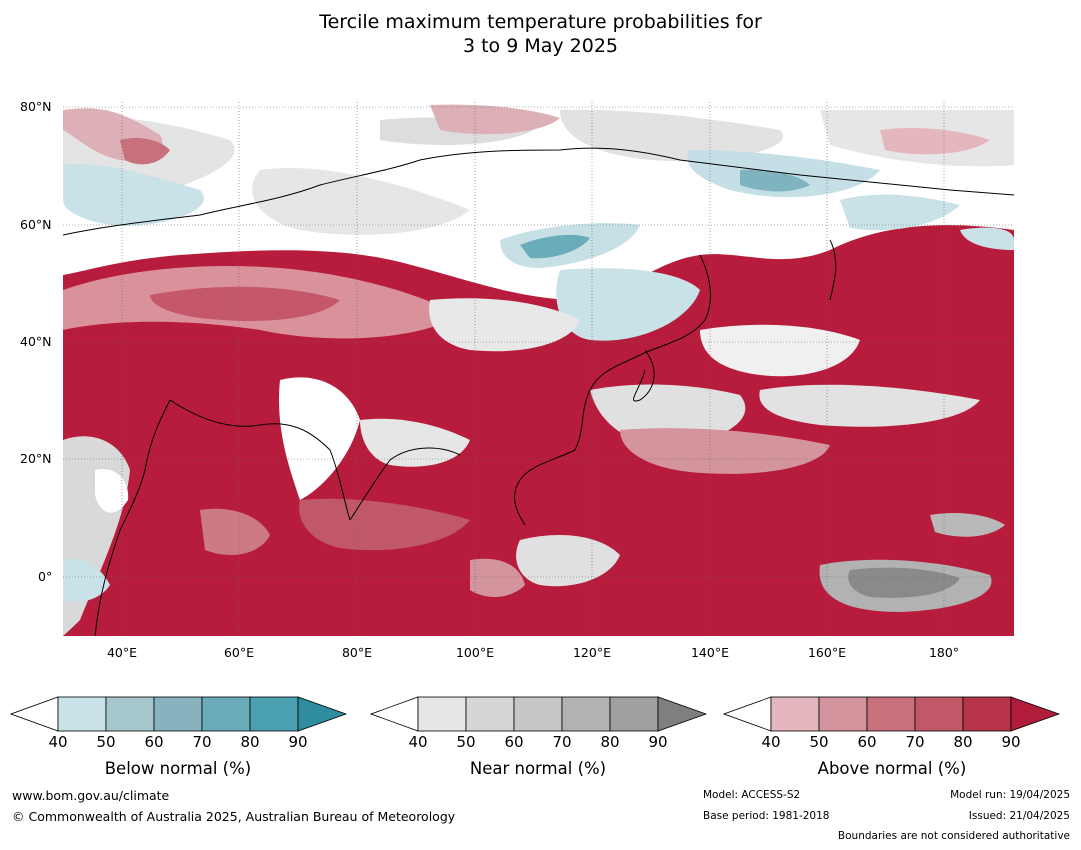  Describe the element at coordinates (658, 742) in the screenshot. I see `near-tick-90: 90` at that location.